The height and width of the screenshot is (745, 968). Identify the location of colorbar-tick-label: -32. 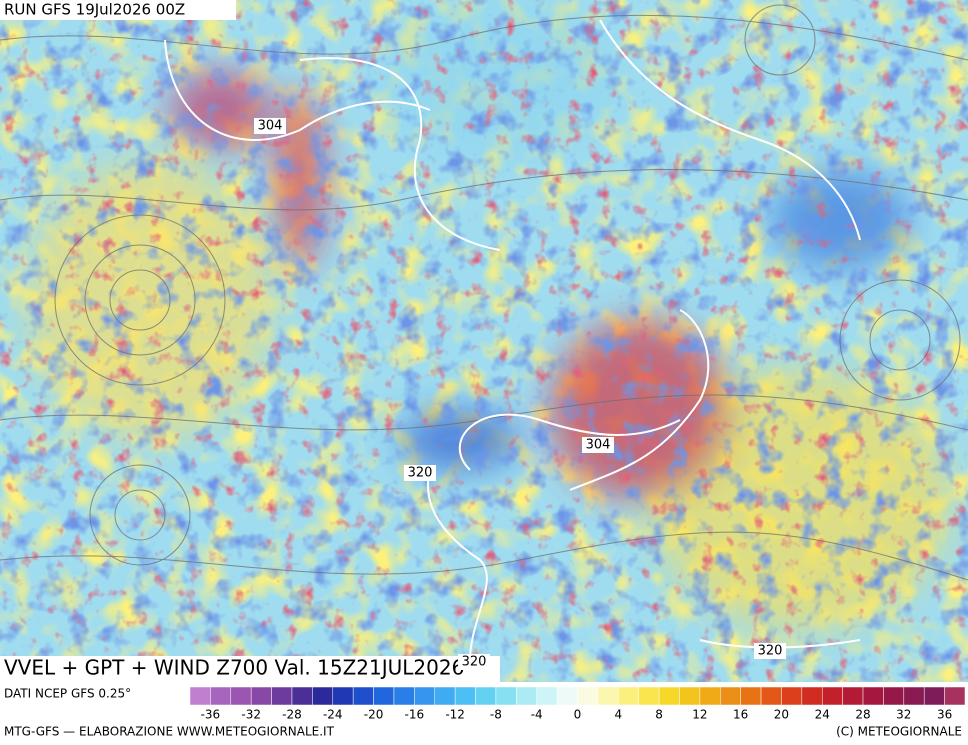
(251, 715).